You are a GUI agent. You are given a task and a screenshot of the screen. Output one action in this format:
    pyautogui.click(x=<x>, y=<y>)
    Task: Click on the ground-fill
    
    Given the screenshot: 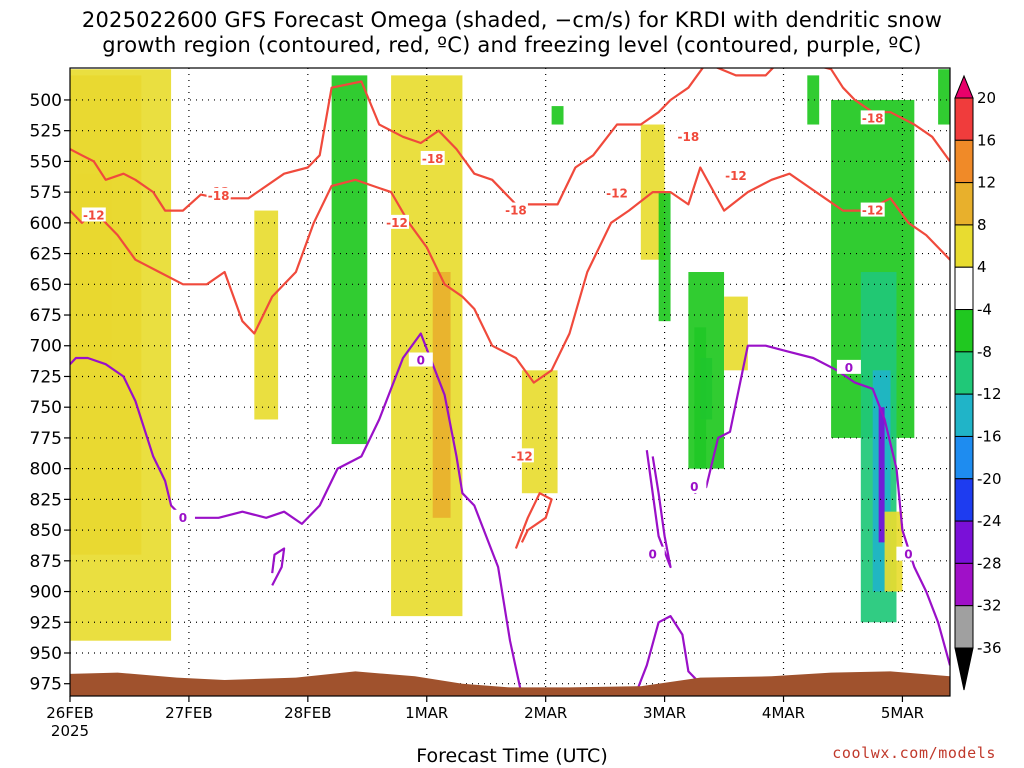 What is the action you would take?
    pyautogui.click(x=510, y=683)
    